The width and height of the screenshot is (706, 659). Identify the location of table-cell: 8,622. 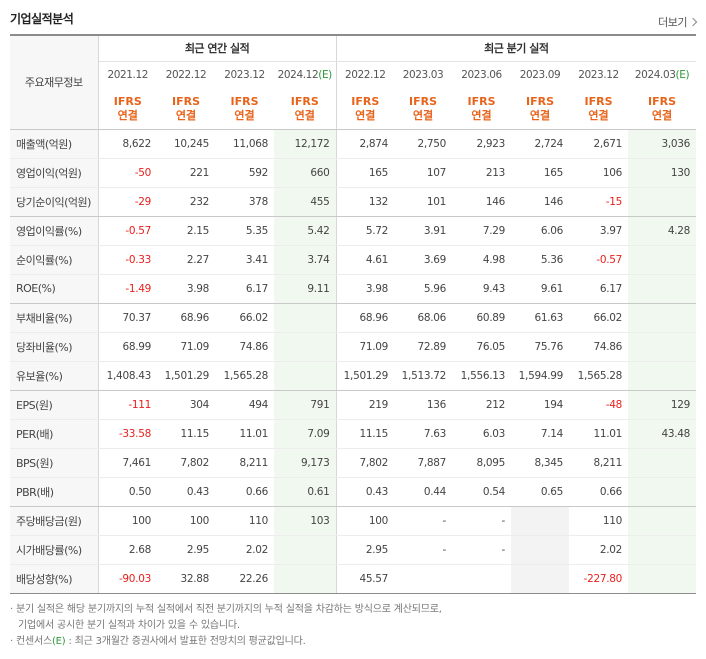
(127, 144).